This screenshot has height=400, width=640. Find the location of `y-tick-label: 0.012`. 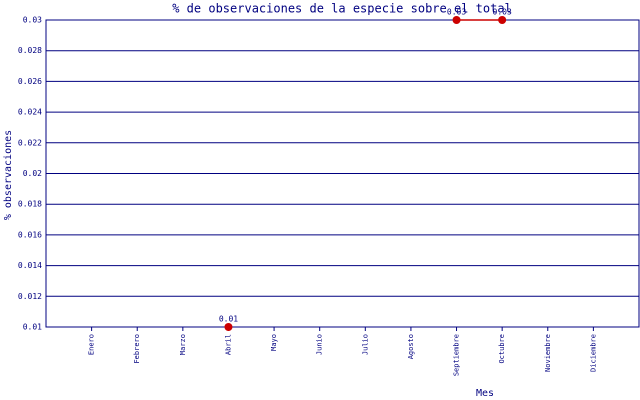

y-tick-label: 0.012 is located at coordinates (30, 296).